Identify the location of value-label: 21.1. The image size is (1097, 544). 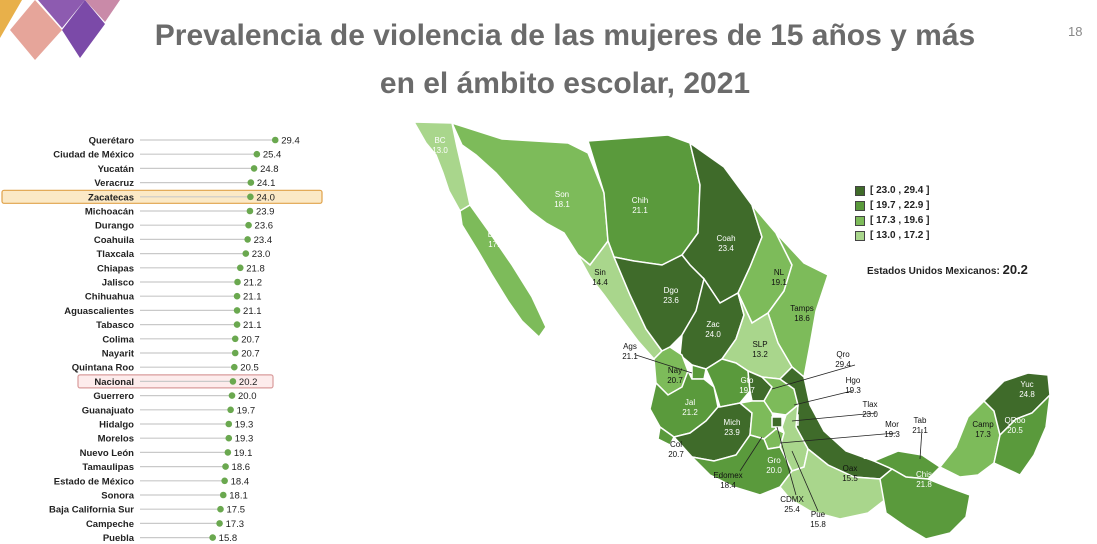
(252, 311).